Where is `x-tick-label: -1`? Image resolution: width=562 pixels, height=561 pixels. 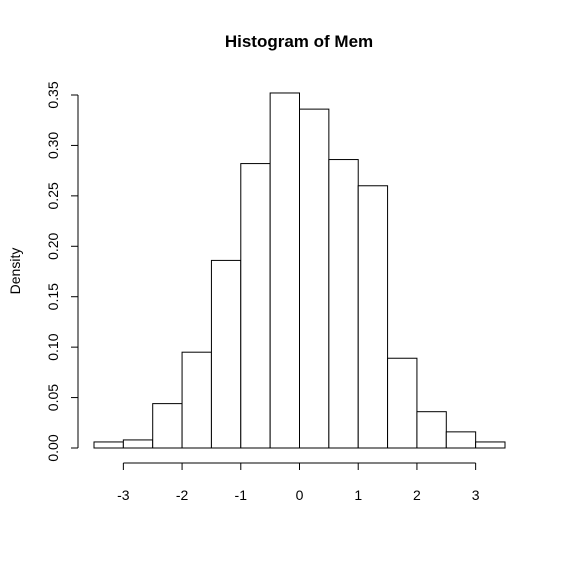
x-tick-label: -1 is located at coordinates (241, 495).